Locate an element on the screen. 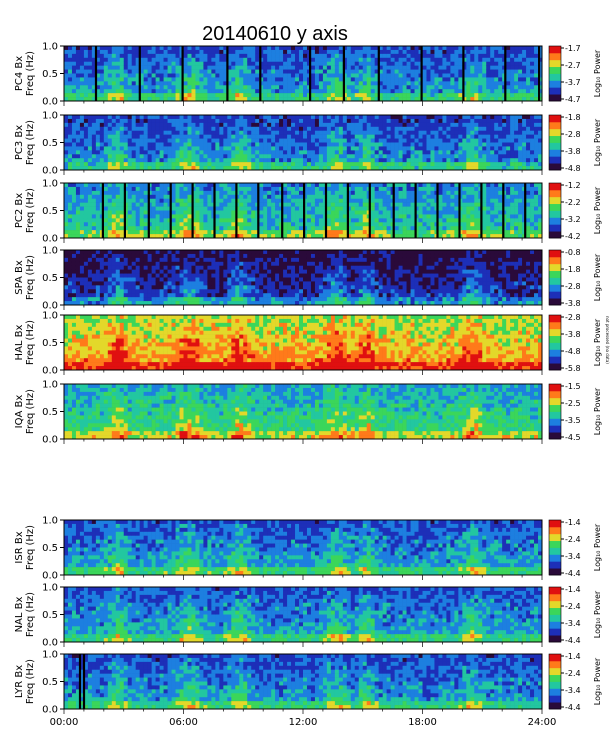 The width and height of the screenshot is (612, 756). station-label: PC2 Bx is located at coordinates (19, 210).